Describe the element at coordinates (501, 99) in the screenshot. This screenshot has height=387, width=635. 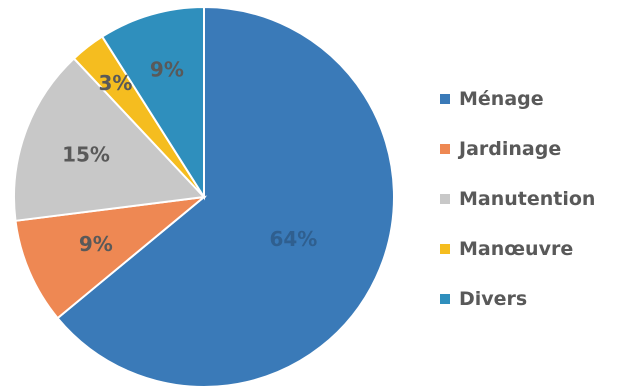
I see `legend-label: Ménage` at that location.